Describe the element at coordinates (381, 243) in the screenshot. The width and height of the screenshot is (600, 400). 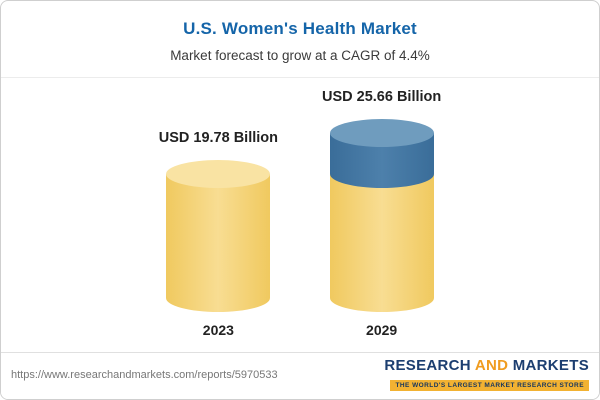
I see `cylinder-2029-base-segment` at that location.